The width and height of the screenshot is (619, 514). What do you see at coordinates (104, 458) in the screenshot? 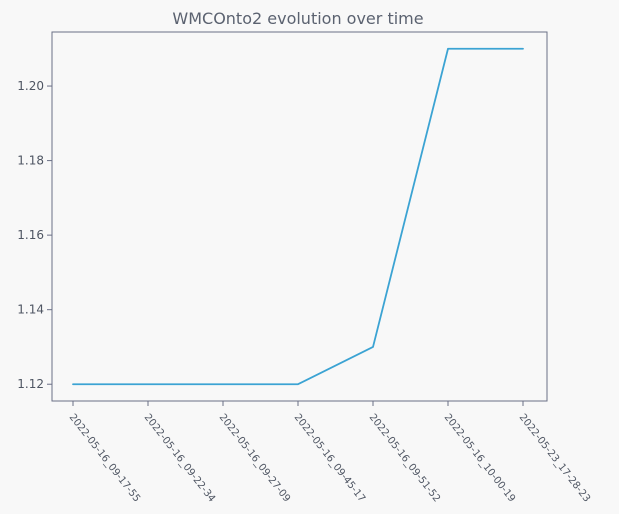
I see `x-tick-label: 2022-05-16_09-17-55` at bounding box center [104, 458].